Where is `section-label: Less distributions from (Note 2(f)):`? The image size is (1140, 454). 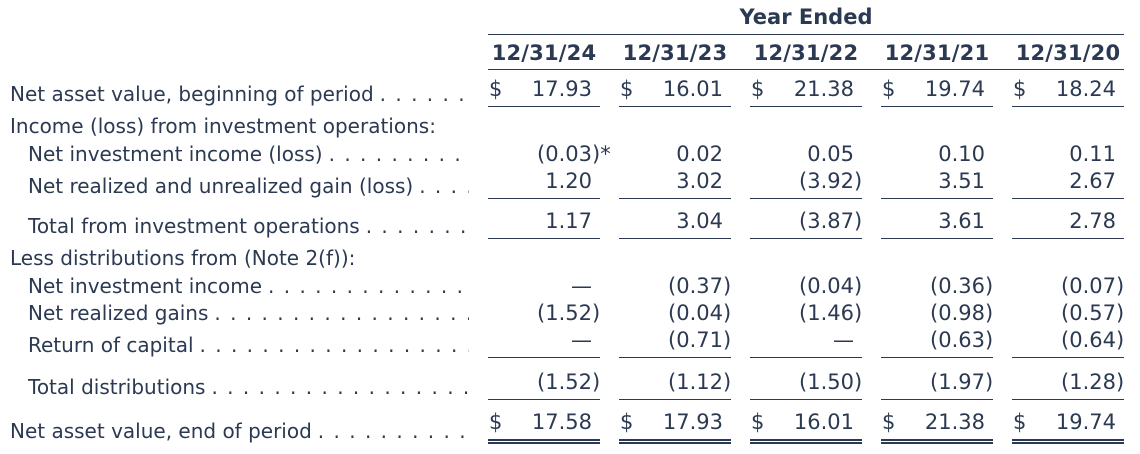 section-label: Less distributions from (Note 2(f)): is located at coordinates (239, 258).